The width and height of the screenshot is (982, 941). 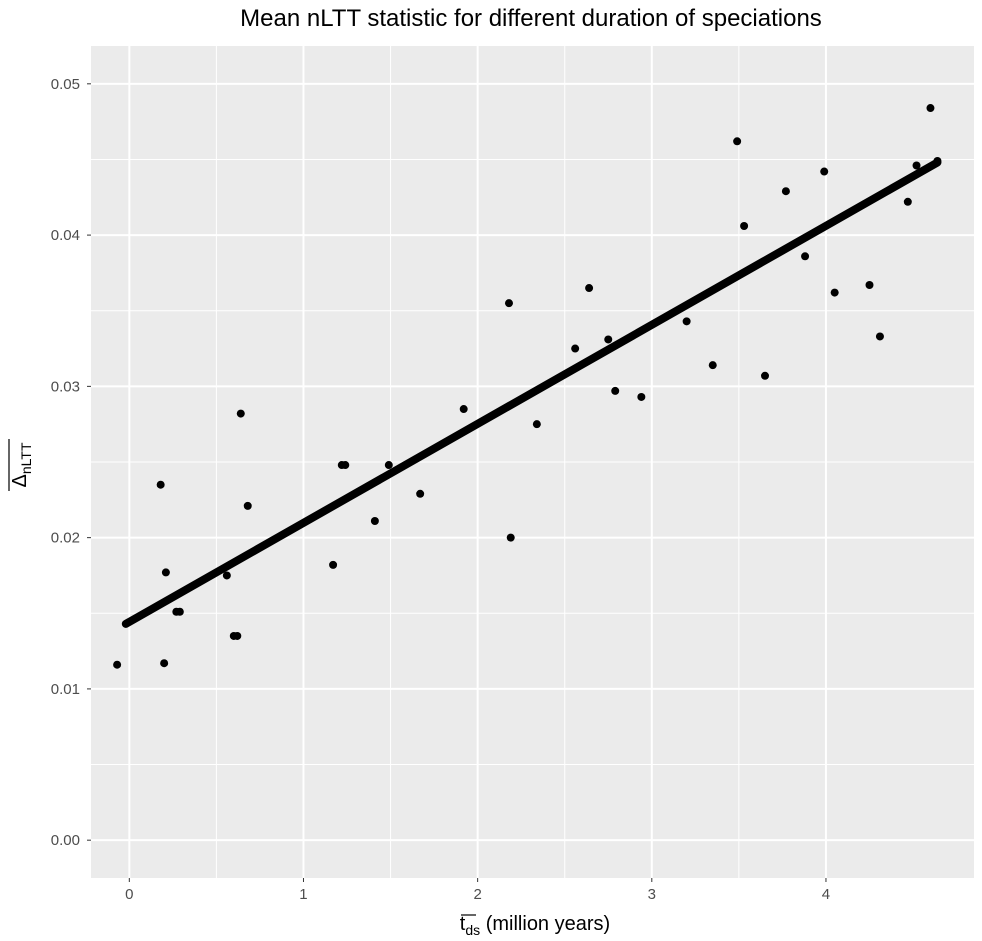 I want to click on x-tick-label: 0, so click(x=129, y=894).